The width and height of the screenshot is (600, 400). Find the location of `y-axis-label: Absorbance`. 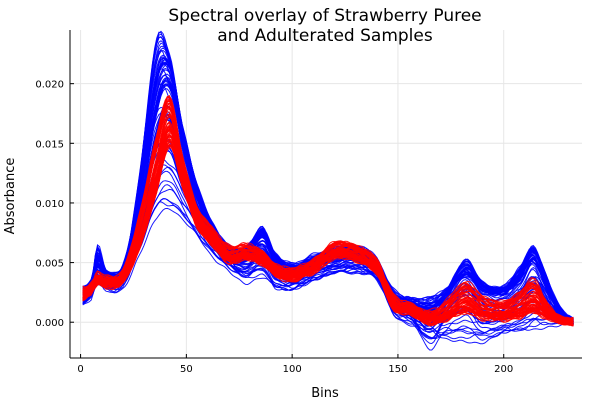

y-axis-label: Absorbance is located at coordinates (10, 196).